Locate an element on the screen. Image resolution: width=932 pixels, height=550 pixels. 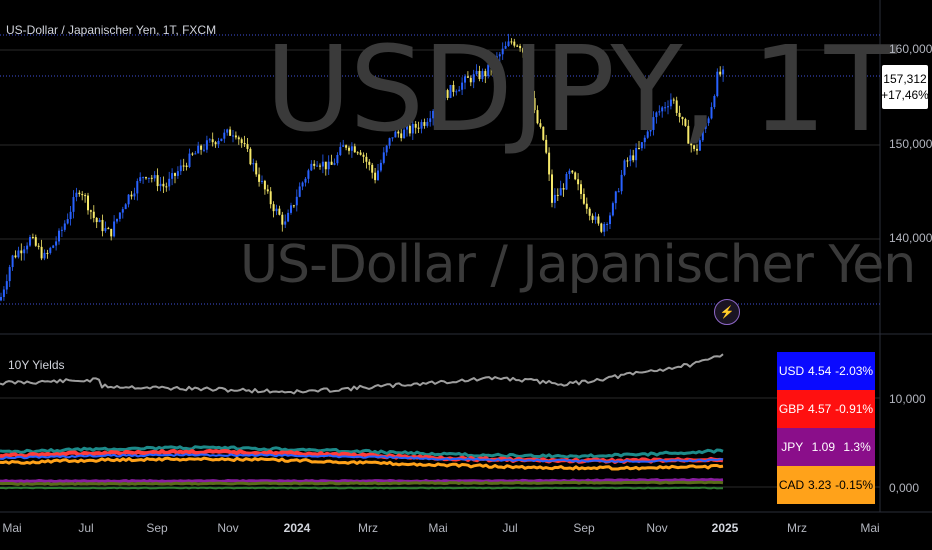
symbol-title: US-Dollar / Japanischer Yen, 1T, FXCM is located at coordinates (111, 30).